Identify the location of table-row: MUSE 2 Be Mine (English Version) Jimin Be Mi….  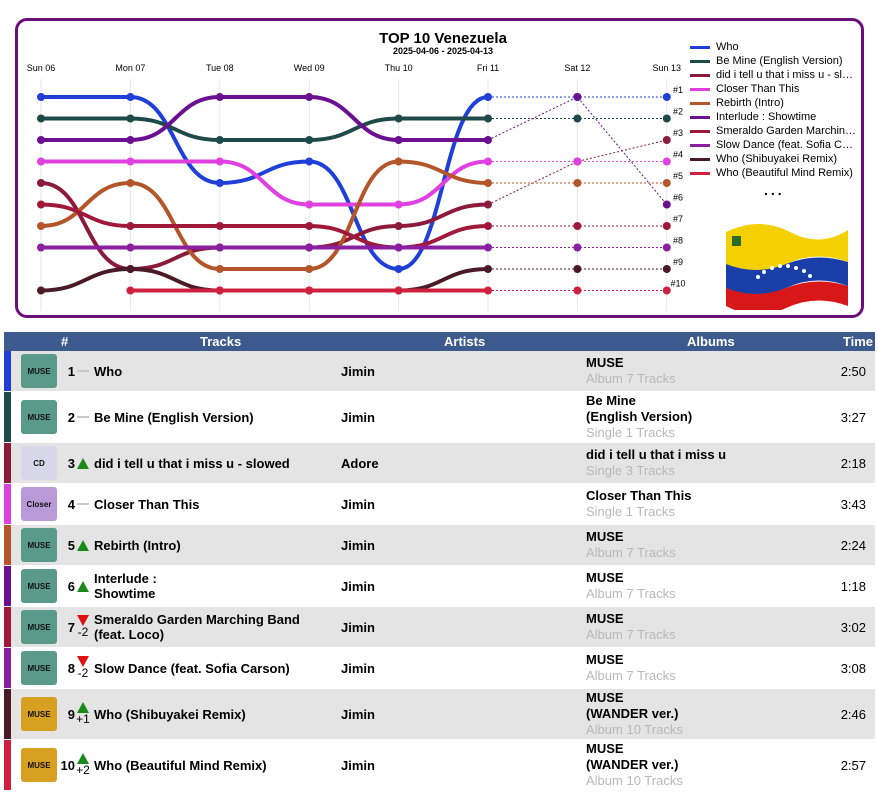
(439, 417).